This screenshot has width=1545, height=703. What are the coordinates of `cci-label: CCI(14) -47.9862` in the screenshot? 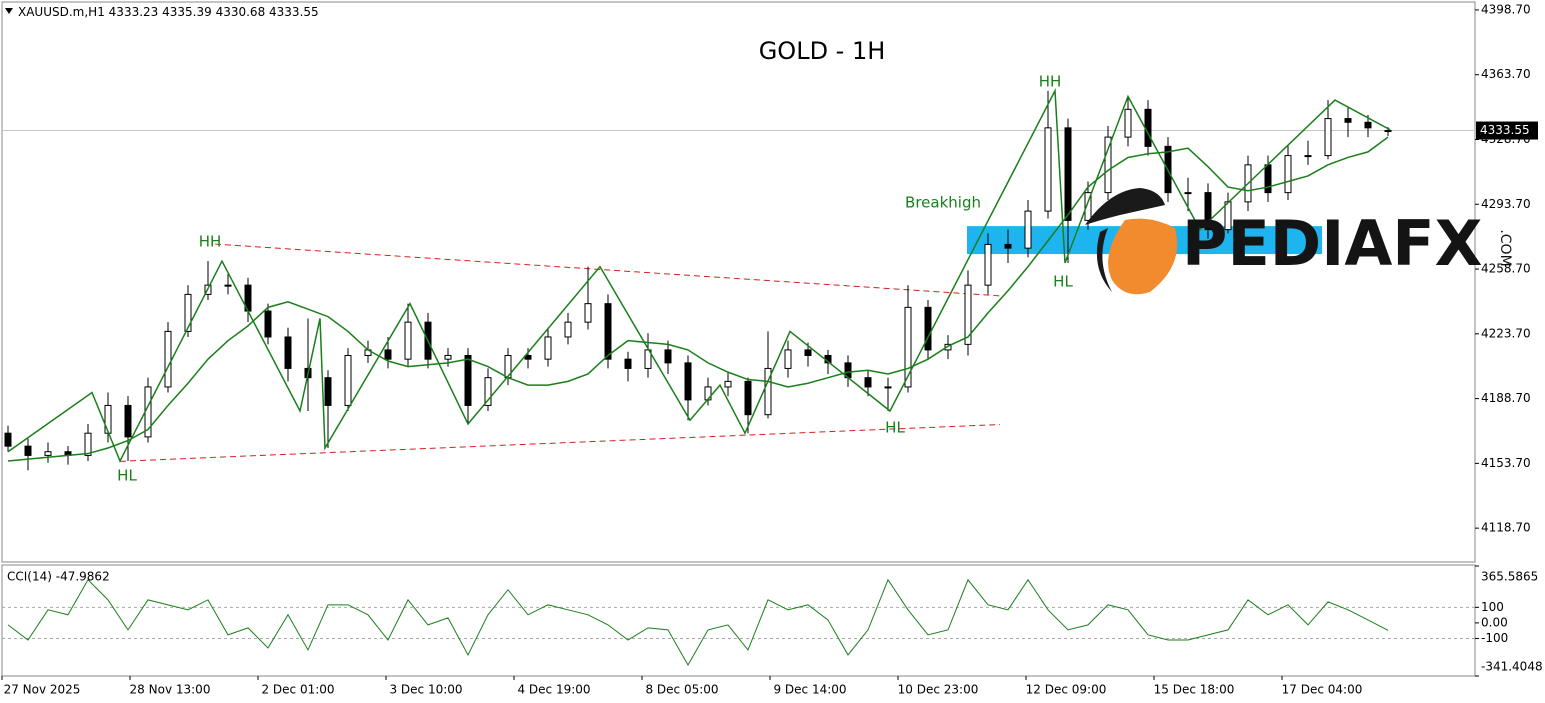 It's located at (58, 577).